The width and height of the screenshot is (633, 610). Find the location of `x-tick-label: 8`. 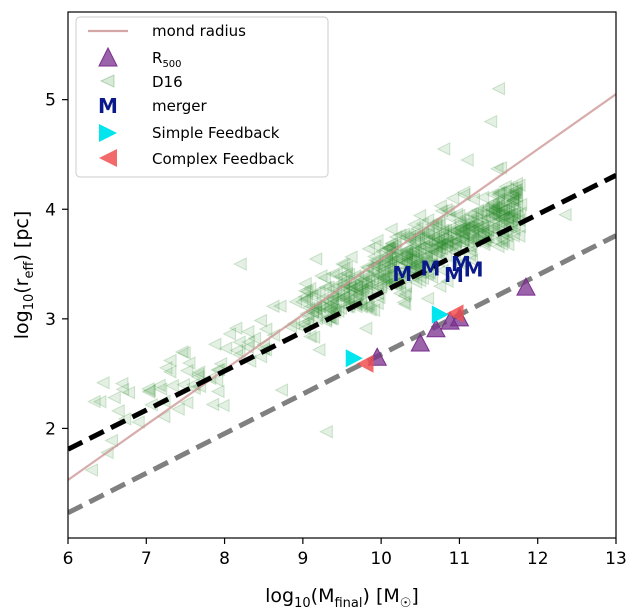

x-tick-label: 8 is located at coordinates (224, 559).